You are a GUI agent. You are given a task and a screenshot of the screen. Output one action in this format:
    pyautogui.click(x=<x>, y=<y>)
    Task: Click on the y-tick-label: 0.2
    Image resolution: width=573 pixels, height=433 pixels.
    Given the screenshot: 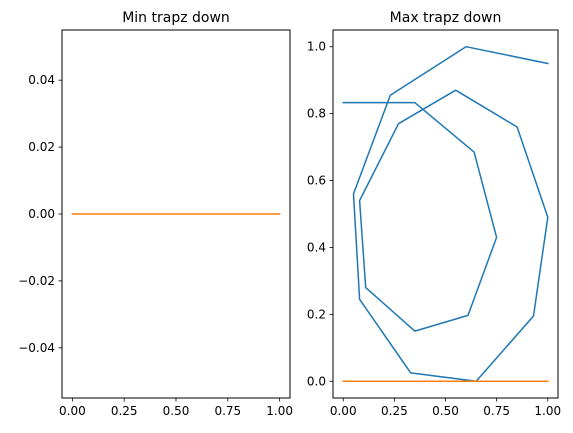 What is the action you would take?
    pyautogui.click(x=316, y=314)
    